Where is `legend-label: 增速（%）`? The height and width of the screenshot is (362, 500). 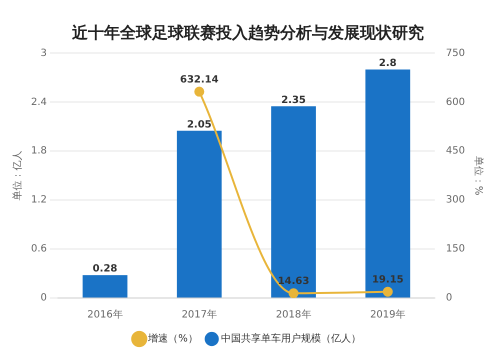 legend-label: 增速（%） is located at coordinates (172, 338).